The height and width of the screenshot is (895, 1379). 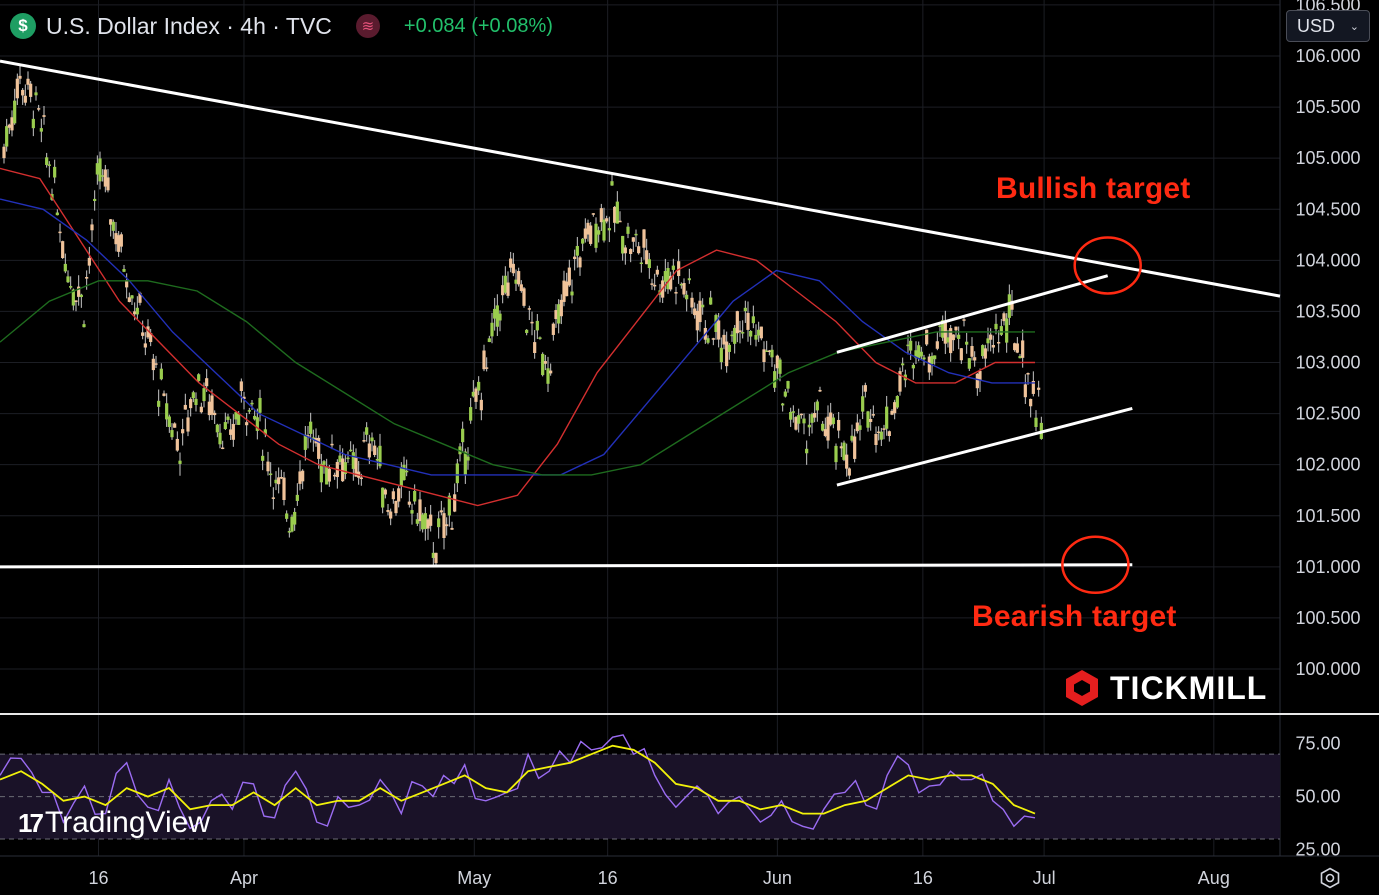 I want to click on bearish-target-label: Bearish target, so click(x=1074, y=616).